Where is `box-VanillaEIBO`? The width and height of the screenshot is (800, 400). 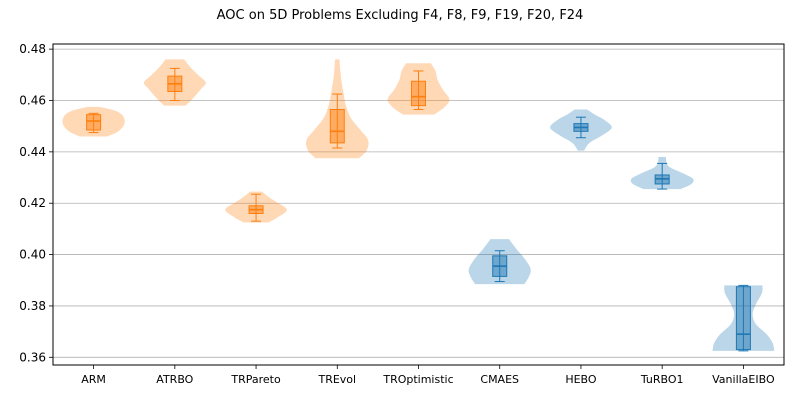
box-VanillaEIBO is located at coordinates (743, 318).